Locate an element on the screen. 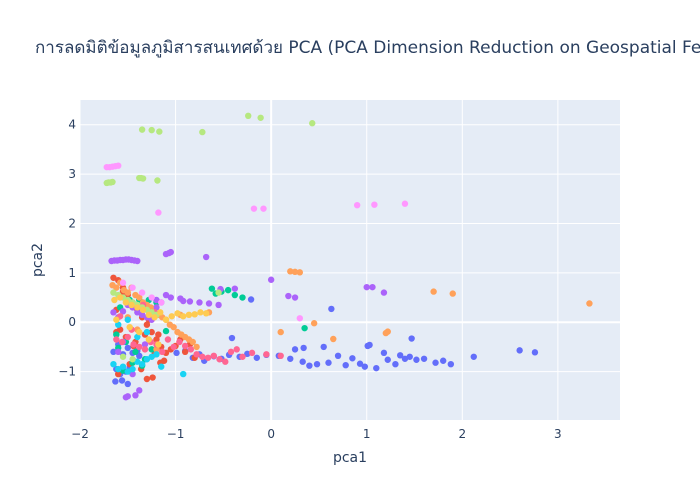 The height and width of the screenshot is (504, 700). y-tick-label: 4 is located at coordinates (72, 125).